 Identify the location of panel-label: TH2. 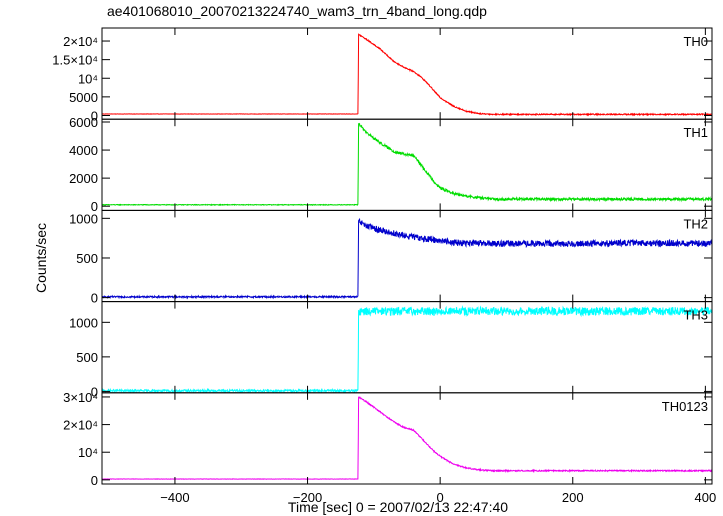
(695, 223).